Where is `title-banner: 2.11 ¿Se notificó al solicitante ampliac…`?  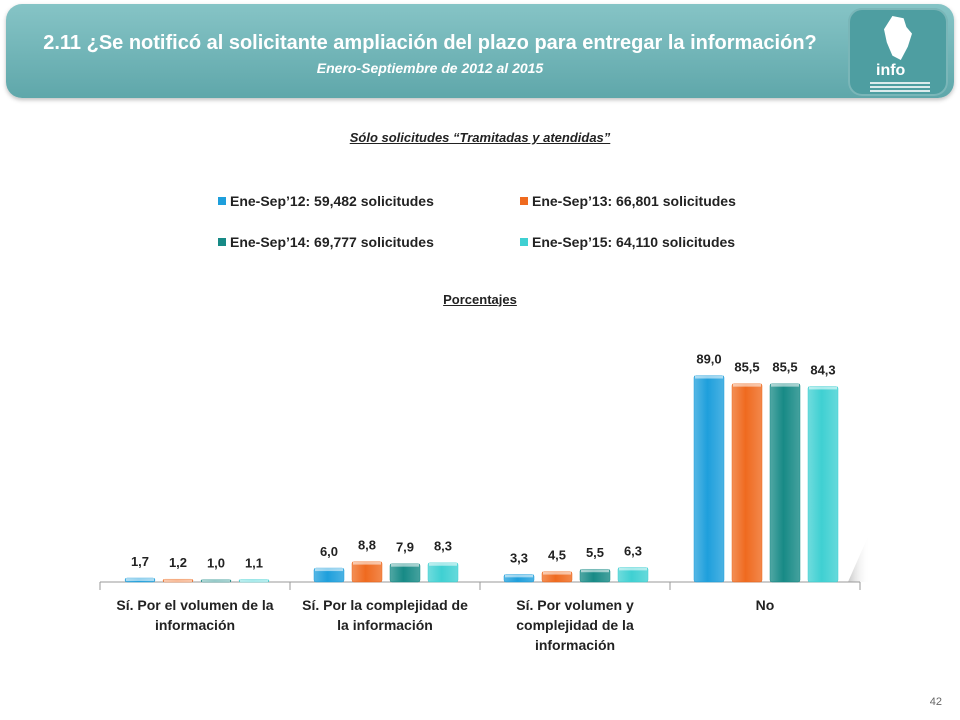 title-banner: 2.11 ¿Se notificó al solicitante ampliac… is located at coordinates (480, 51).